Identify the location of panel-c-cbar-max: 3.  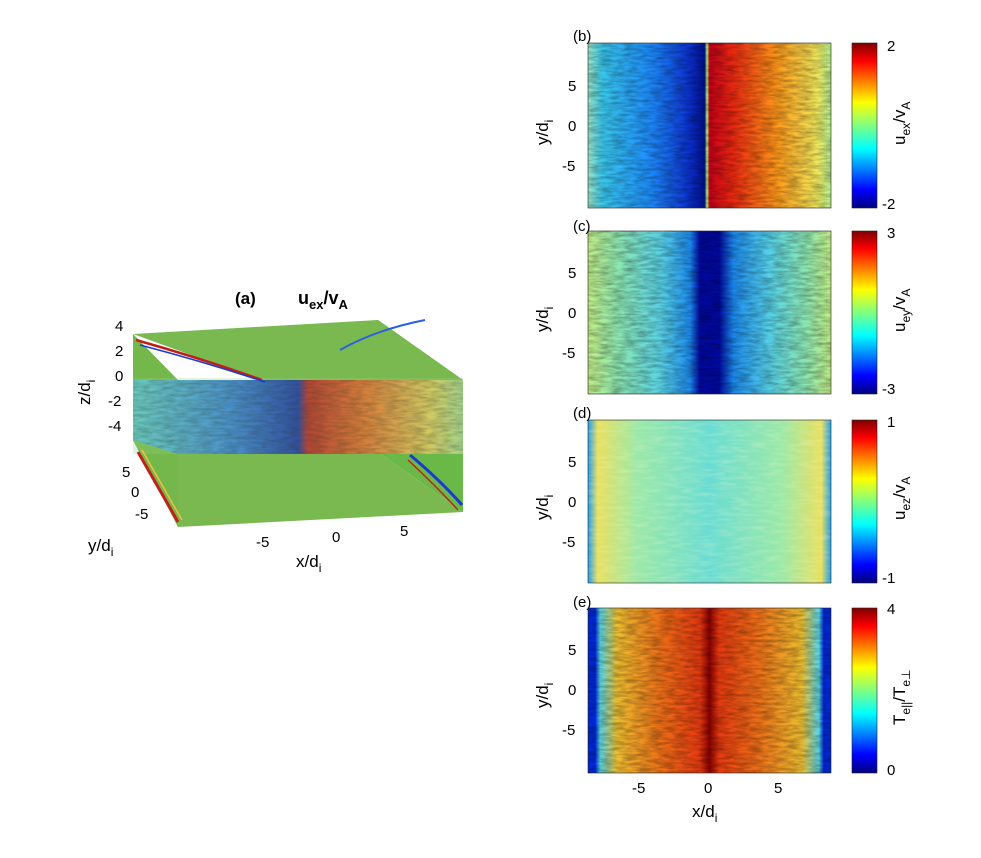
(891, 233).